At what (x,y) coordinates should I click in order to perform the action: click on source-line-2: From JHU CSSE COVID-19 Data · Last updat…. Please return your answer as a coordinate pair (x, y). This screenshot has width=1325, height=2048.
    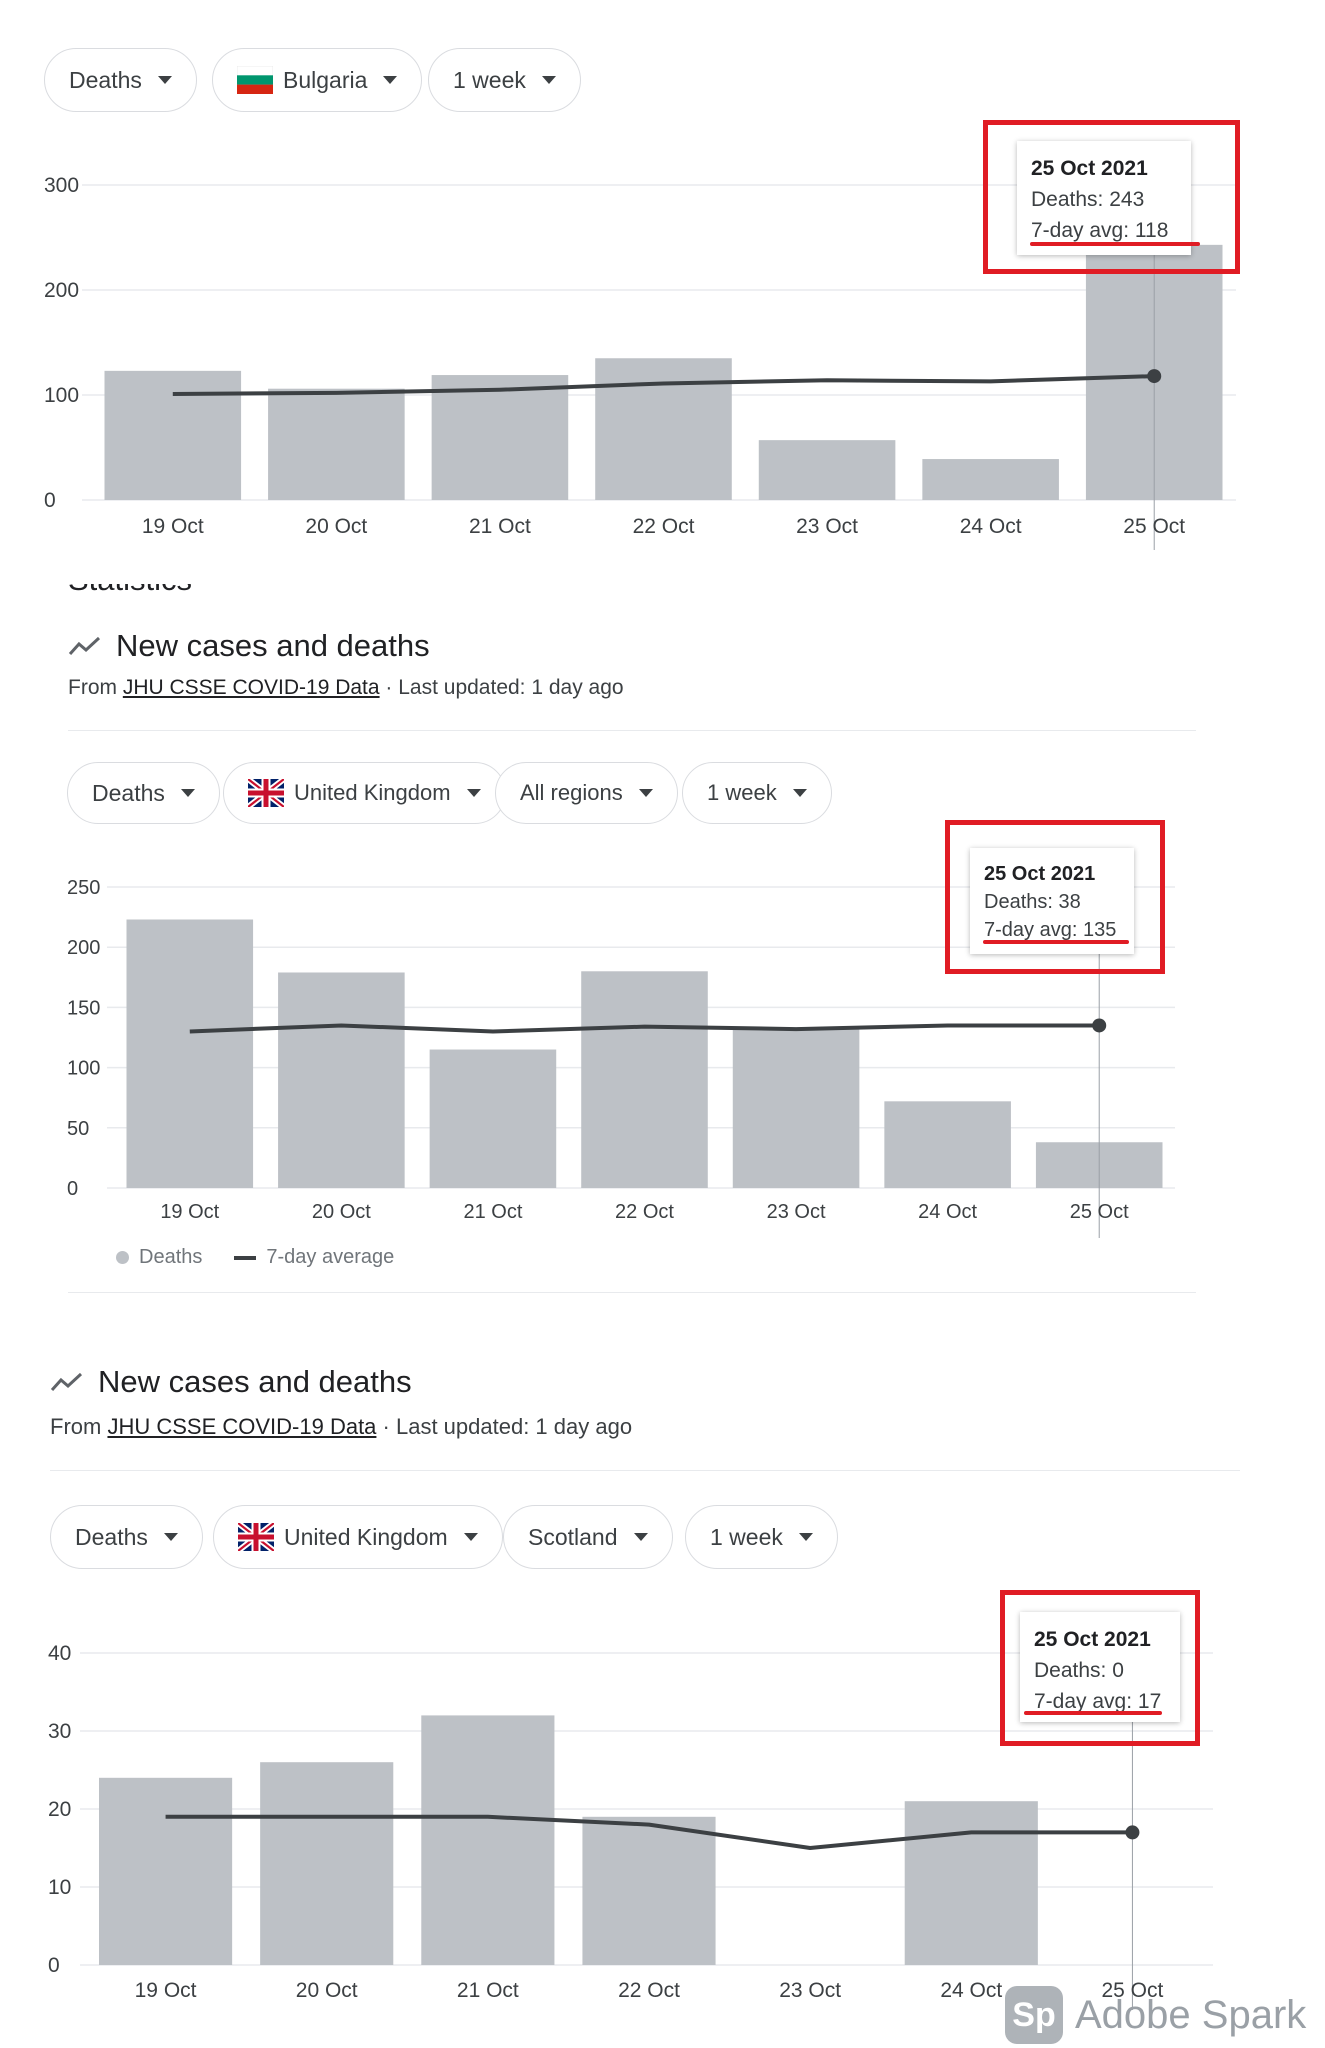
    Looking at the image, I should click on (346, 688).